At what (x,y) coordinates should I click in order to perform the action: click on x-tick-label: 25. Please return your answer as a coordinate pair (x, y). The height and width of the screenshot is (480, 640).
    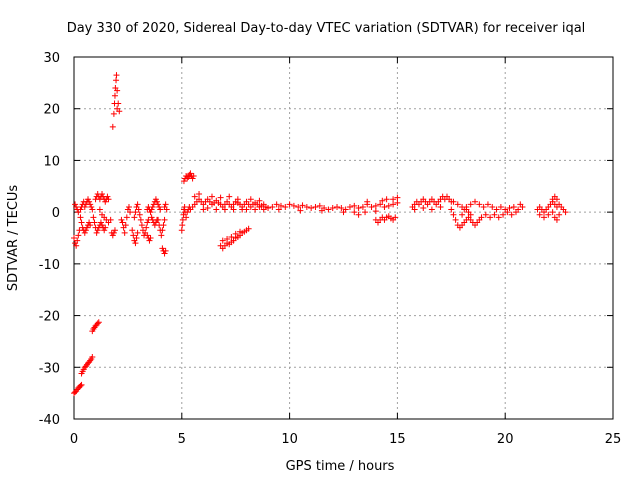
    Looking at the image, I should click on (613, 439).